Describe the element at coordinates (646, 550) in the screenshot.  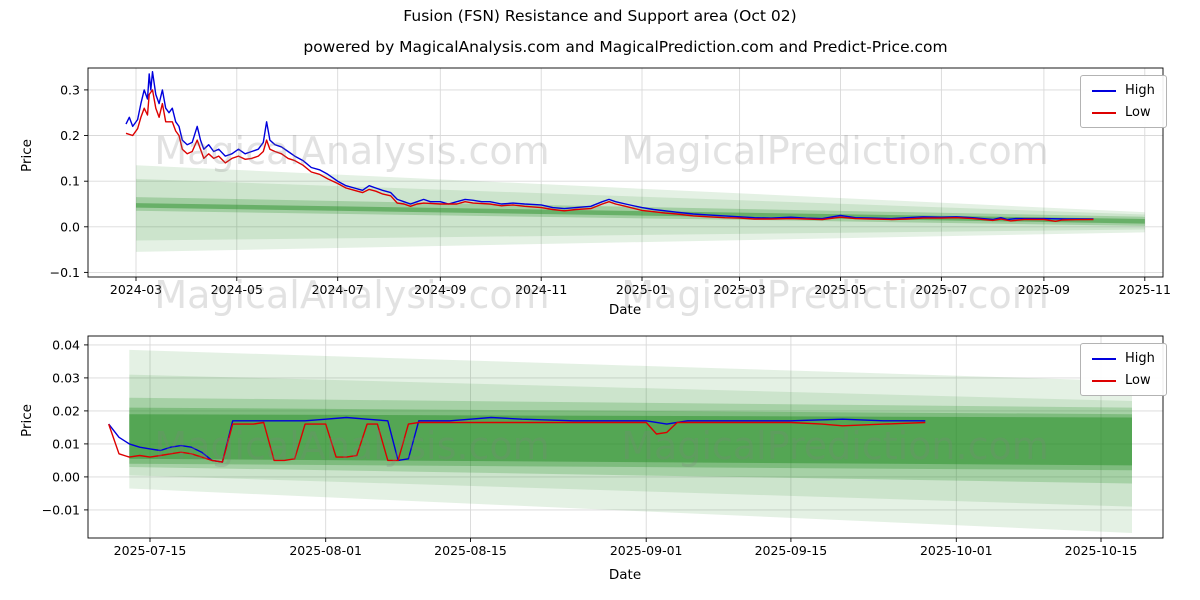
I see `svg-text: 2025-09-01` at that location.